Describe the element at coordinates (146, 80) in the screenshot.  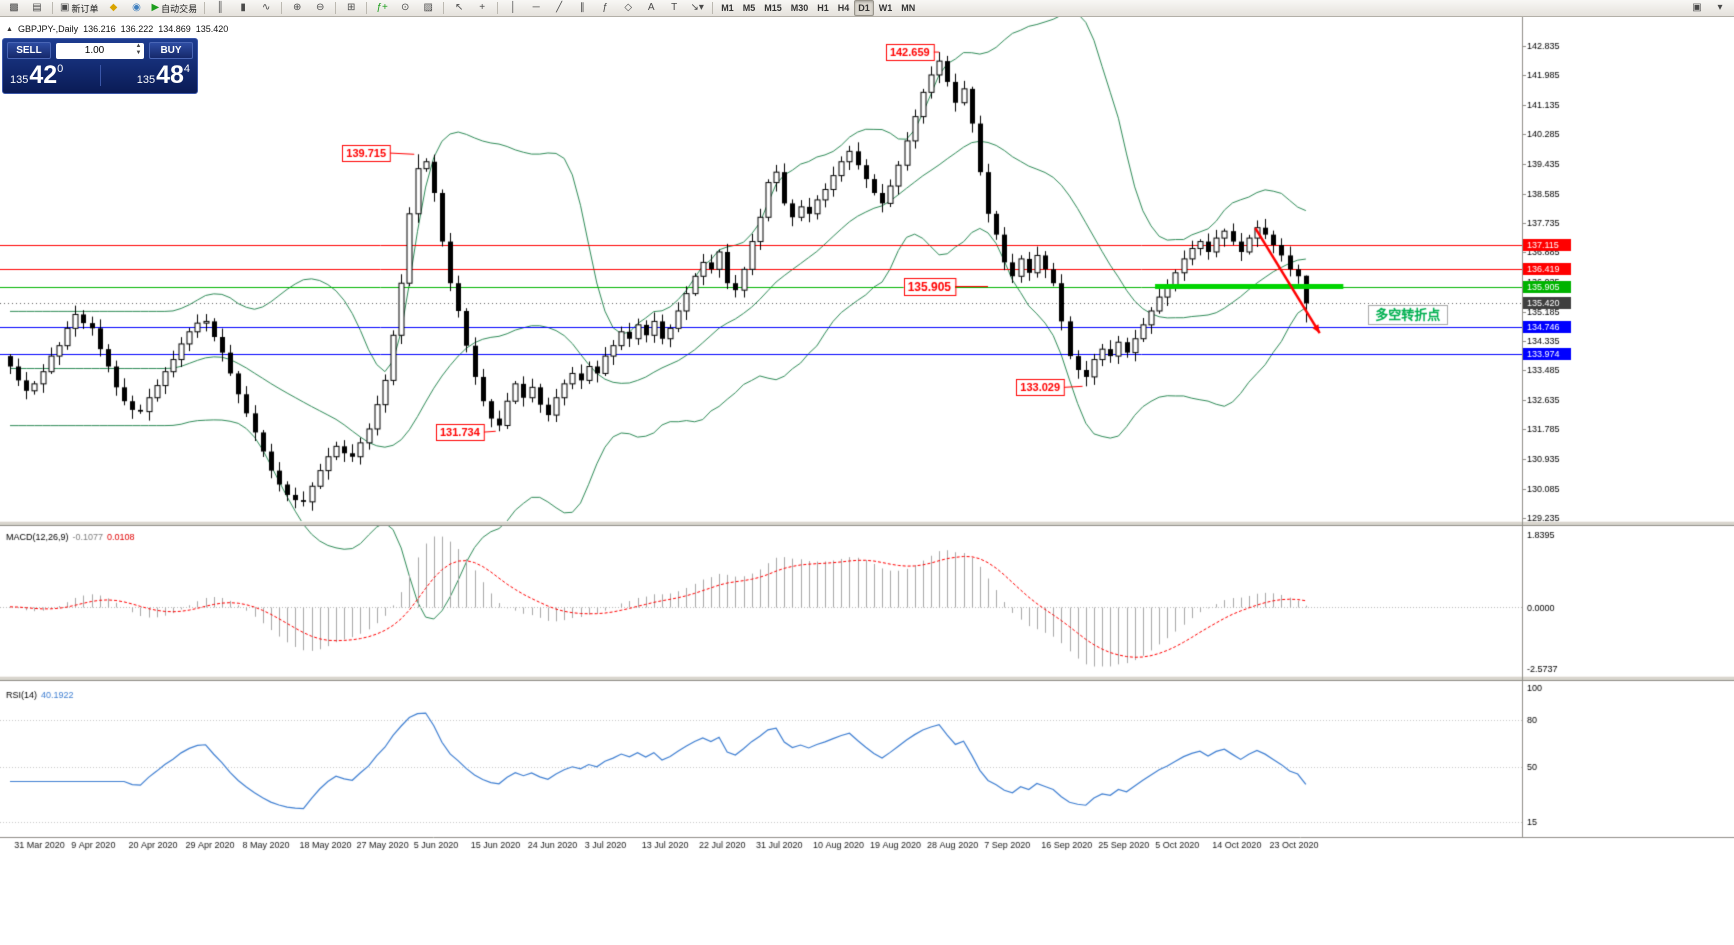
I see `buy-price-base: 135` at that location.